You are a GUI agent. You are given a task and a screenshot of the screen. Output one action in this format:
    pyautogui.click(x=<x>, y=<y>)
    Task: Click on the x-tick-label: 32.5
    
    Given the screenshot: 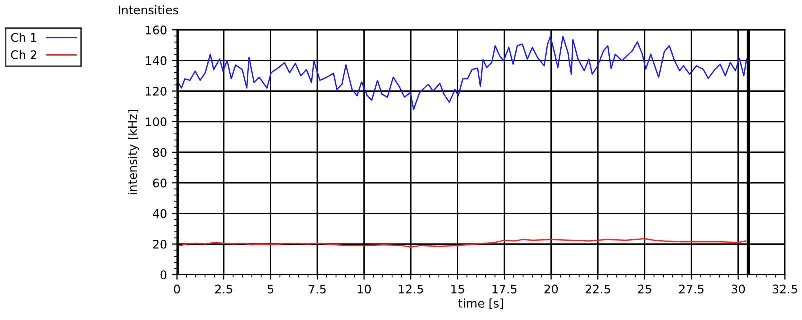 What is the action you would take?
    pyautogui.click(x=785, y=289)
    